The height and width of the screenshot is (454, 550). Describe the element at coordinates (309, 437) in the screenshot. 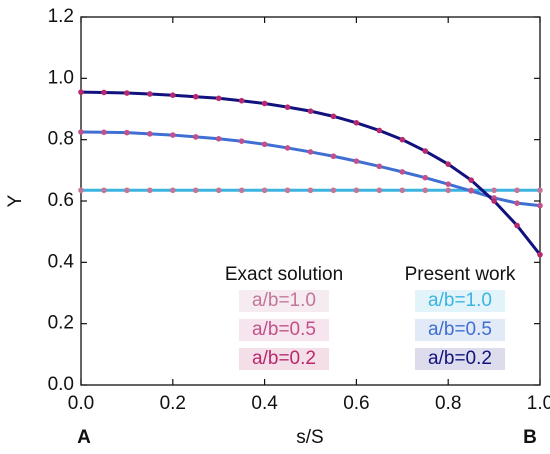

I see `x-axis-label: s/S` at that location.